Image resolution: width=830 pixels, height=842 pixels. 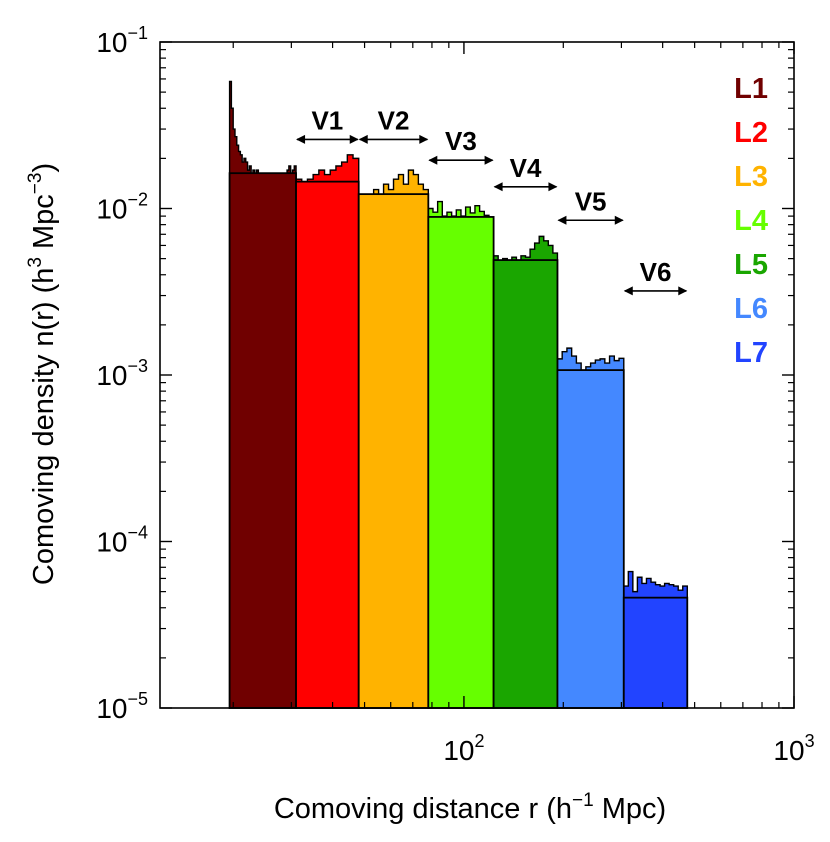 I want to click on bar-L4, so click(x=461, y=462).